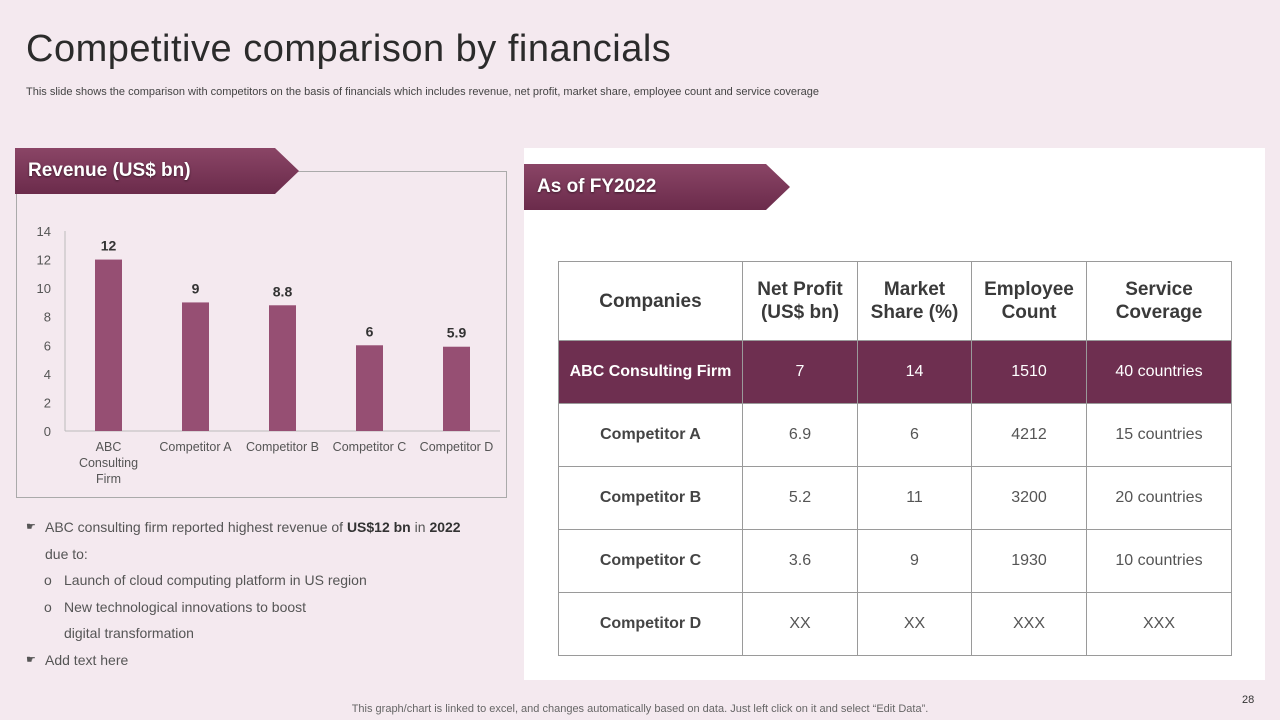 Image resolution: width=1280 pixels, height=720 pixels. I want to click on y-tick-label: 8, so click(47, 317).